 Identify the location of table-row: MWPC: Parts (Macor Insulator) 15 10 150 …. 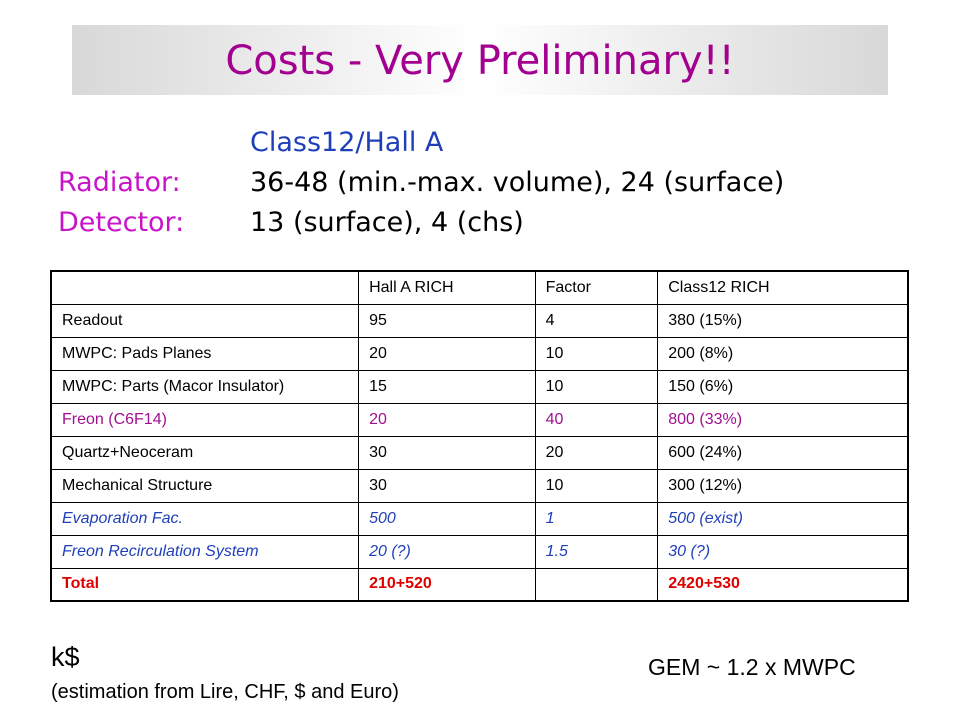
(480, 386).